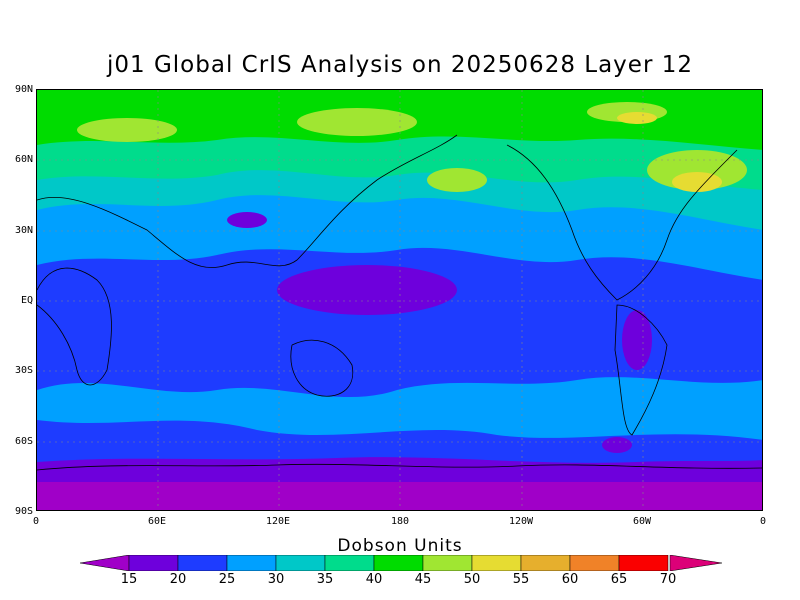  Describe the element at coordinates (227, 579) in the screenshot. I see `colorbar-label: 25` at that location.